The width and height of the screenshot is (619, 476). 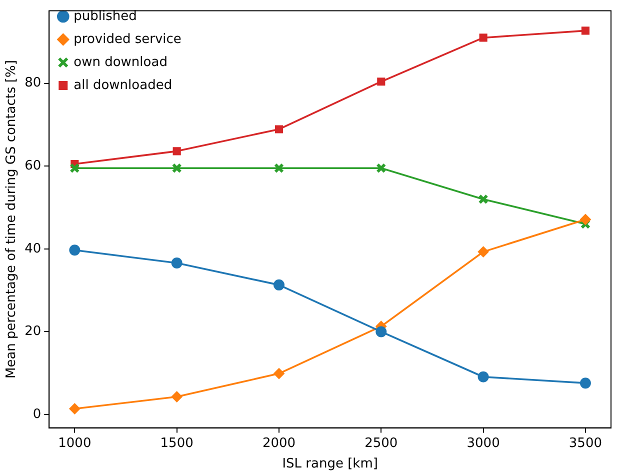 What do you see at coordinates (75, 443) in the screenshot?
I see `x-tick-label: 1000` at bounding box center [75, 443].